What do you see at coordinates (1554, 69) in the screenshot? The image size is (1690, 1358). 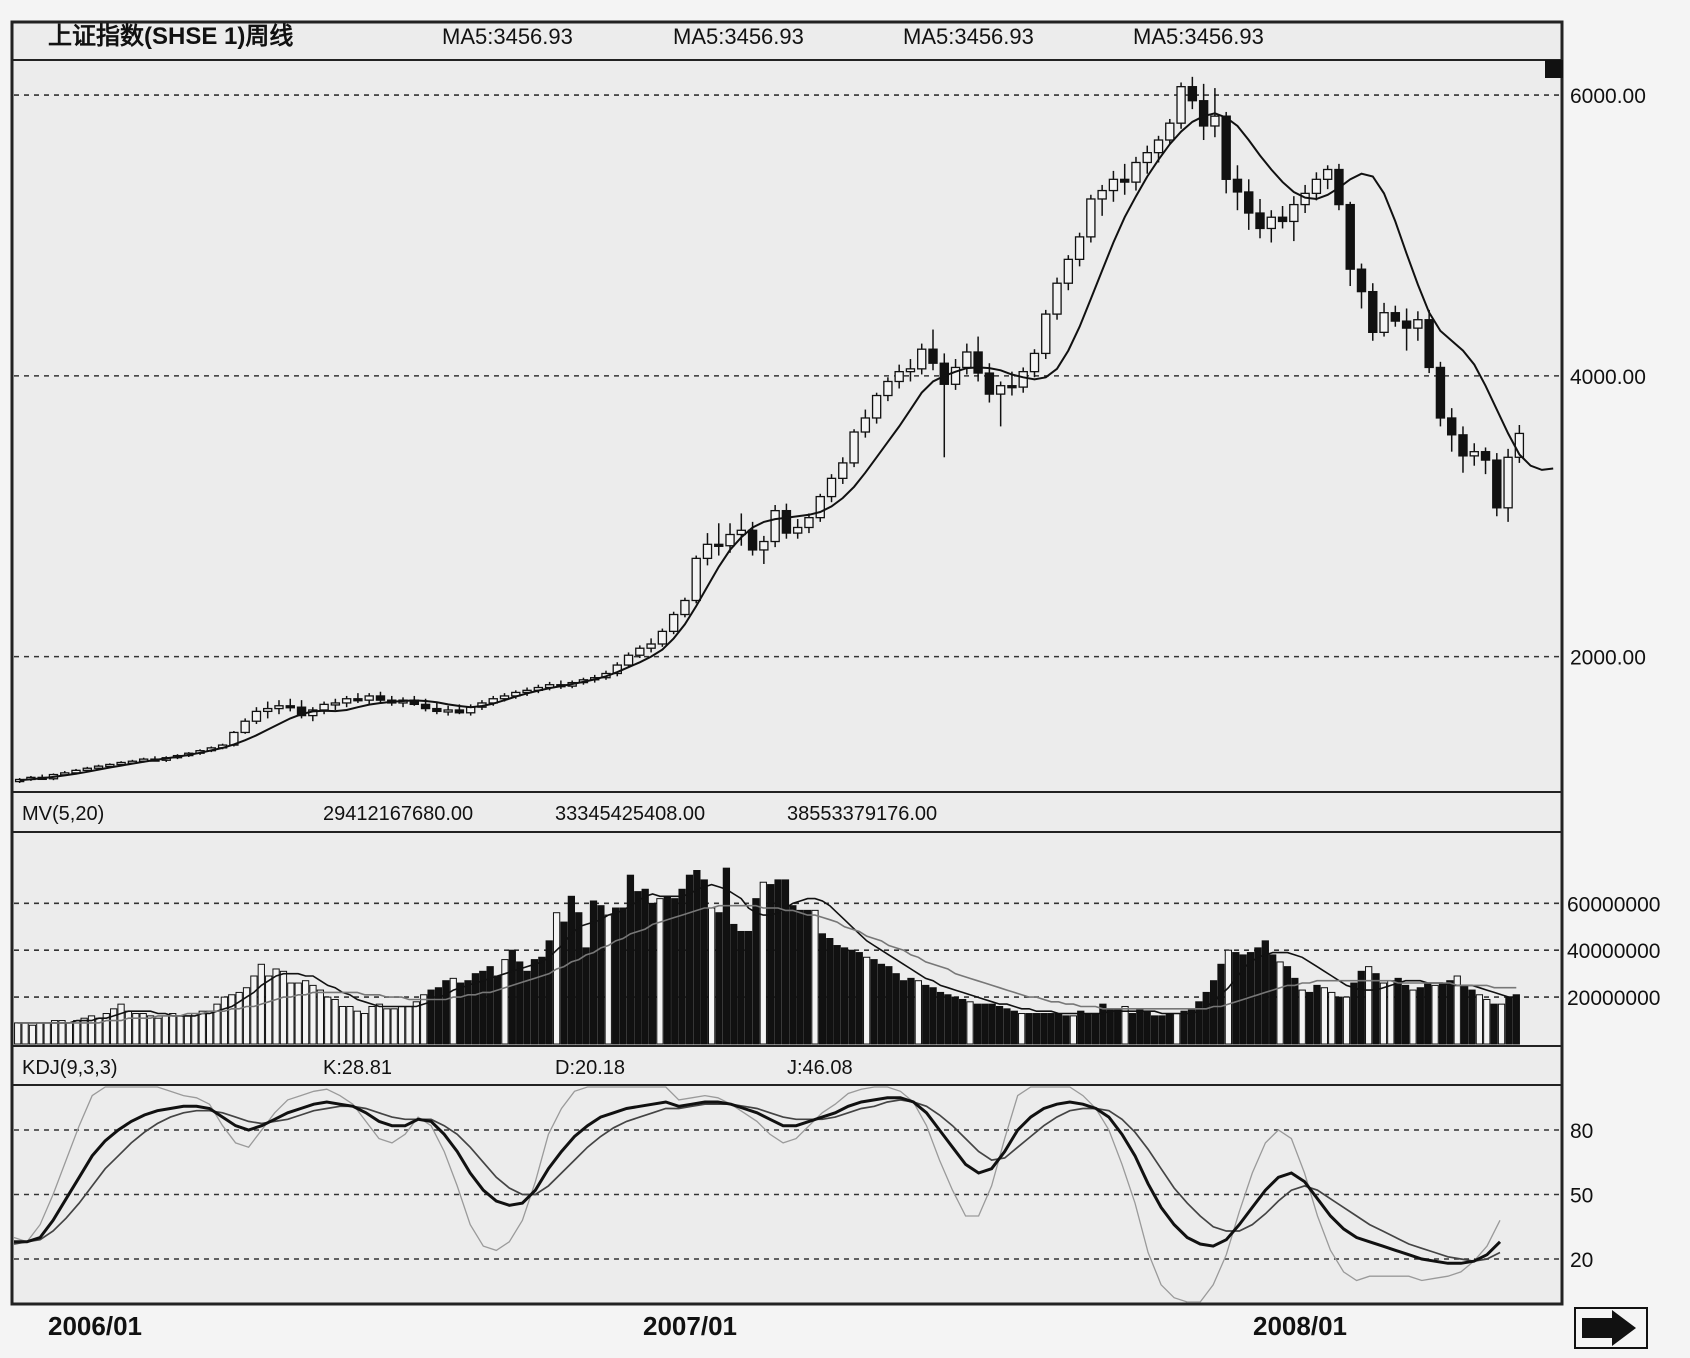 I see `corner-marker` at bounding box center [1554, 69].